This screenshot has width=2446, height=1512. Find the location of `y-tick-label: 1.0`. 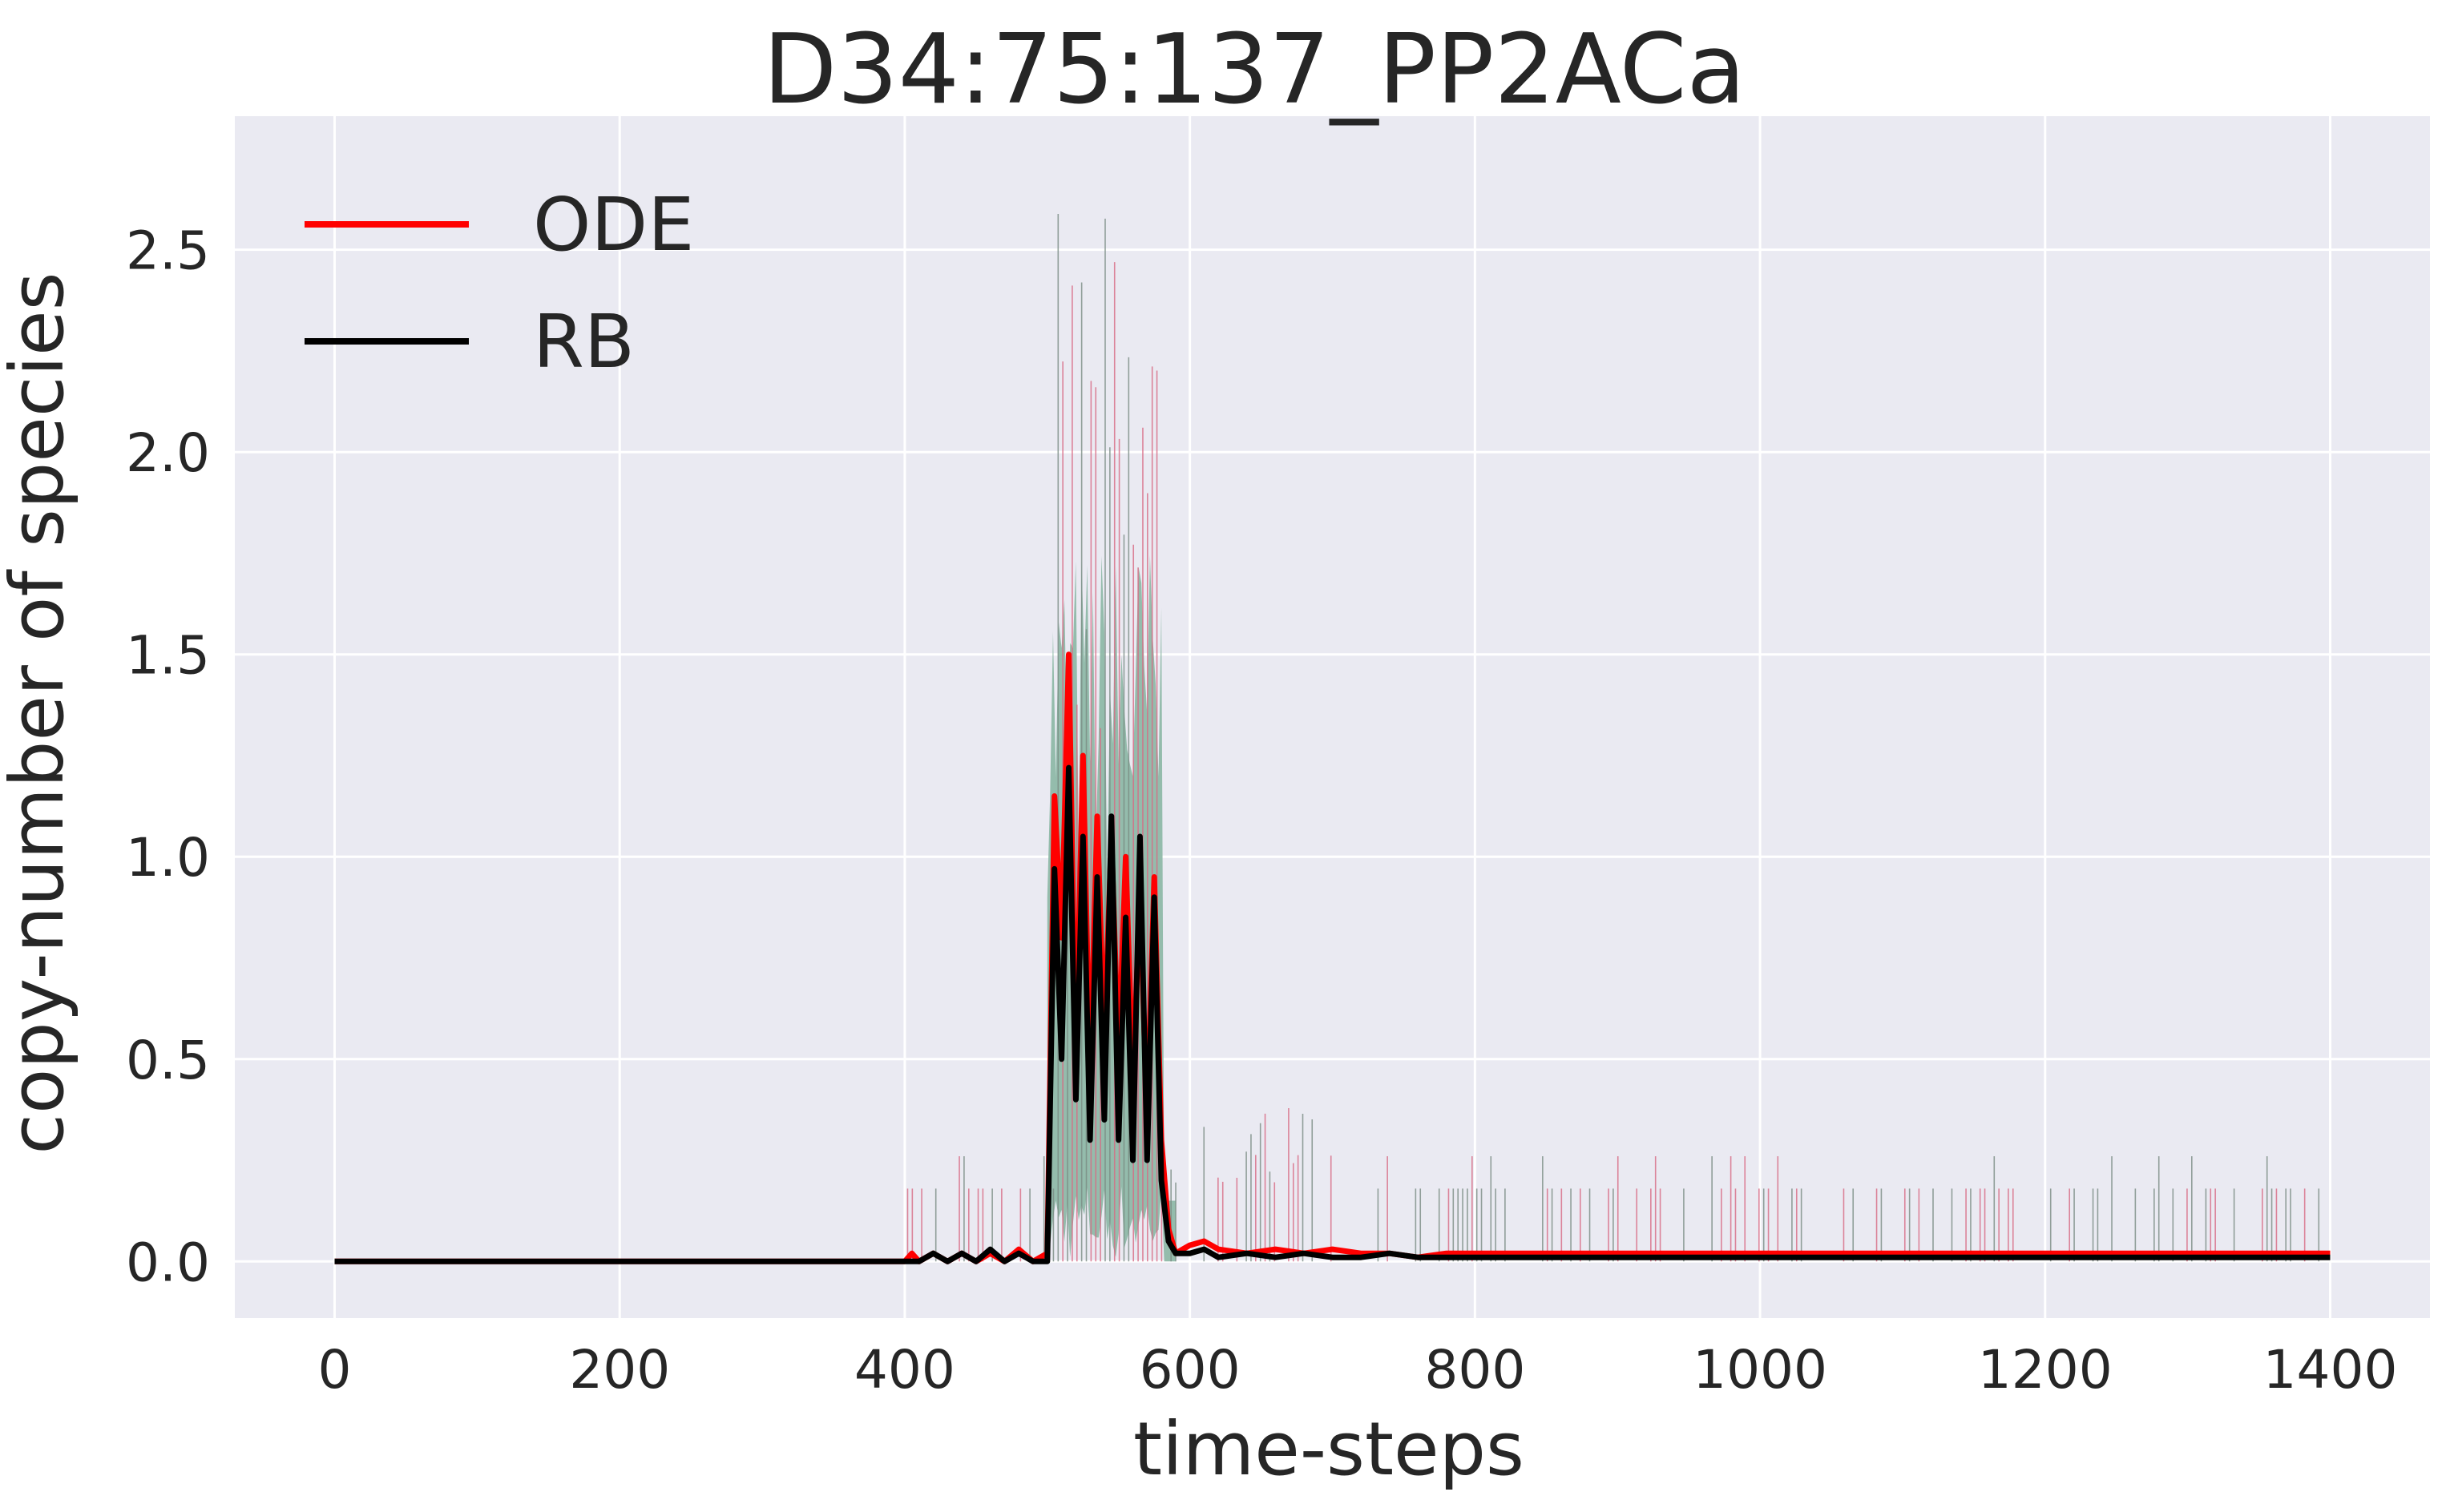

y-tick-label: 1.0 is located at coordinates (168, 858).